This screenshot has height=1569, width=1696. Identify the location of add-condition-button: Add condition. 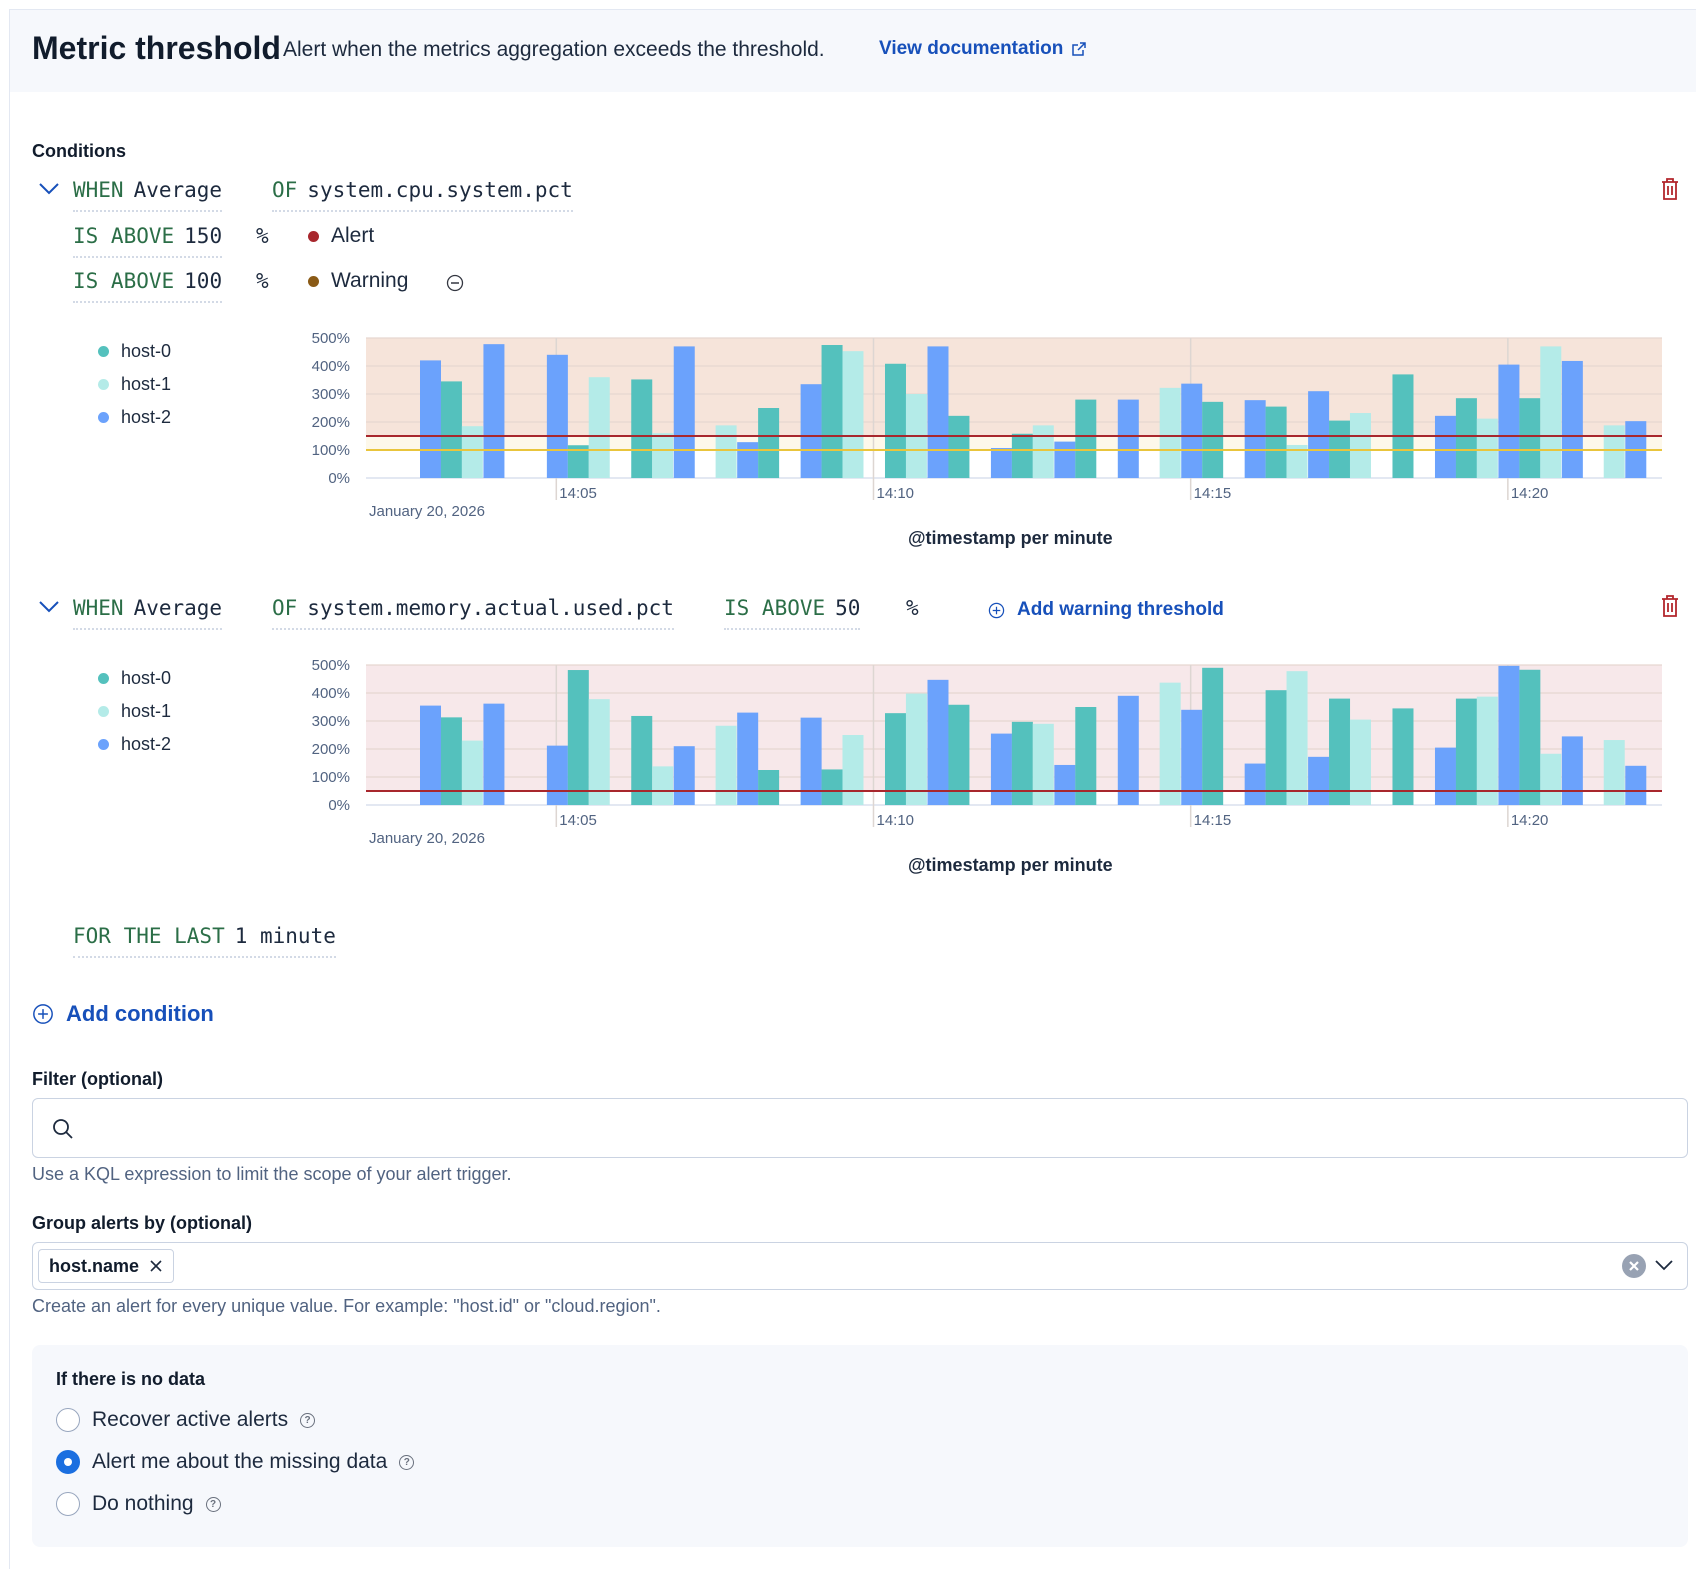
(123, 1014).